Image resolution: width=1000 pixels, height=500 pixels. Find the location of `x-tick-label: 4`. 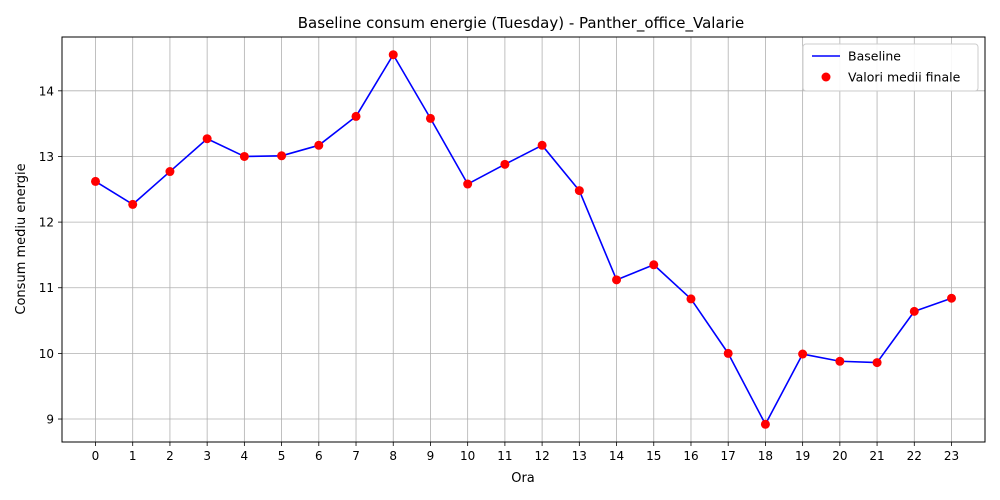

x-tick-label: 4 is located at coordinates (245, 456).